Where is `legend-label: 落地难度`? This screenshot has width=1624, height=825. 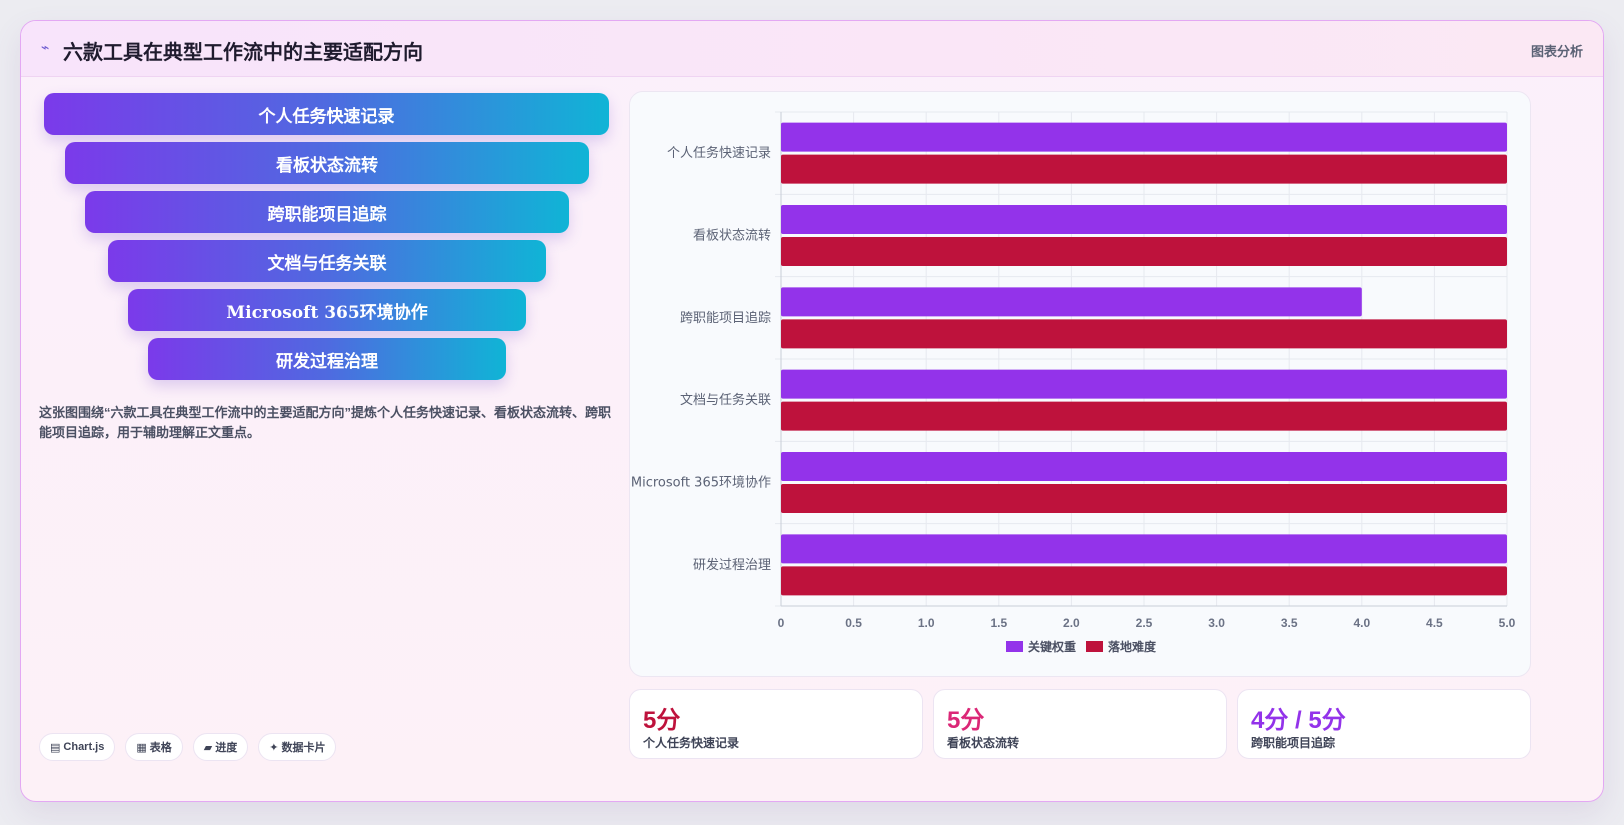
legend-label: 落地难度 is located at coordinates (1132, 646).